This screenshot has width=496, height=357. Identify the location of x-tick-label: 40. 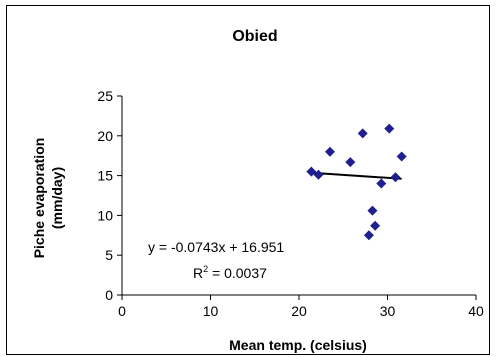
(476, 311).